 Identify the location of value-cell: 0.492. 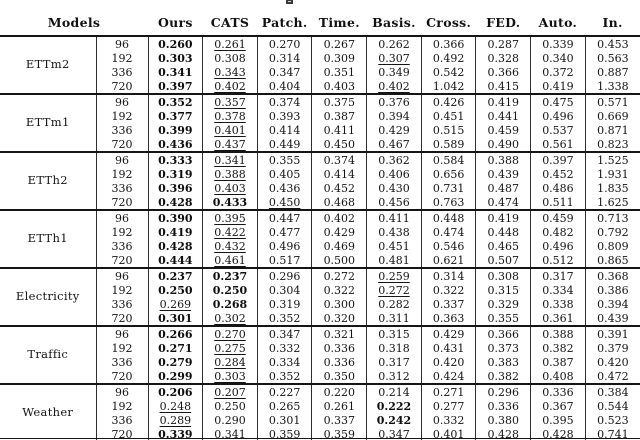
(448, 58).